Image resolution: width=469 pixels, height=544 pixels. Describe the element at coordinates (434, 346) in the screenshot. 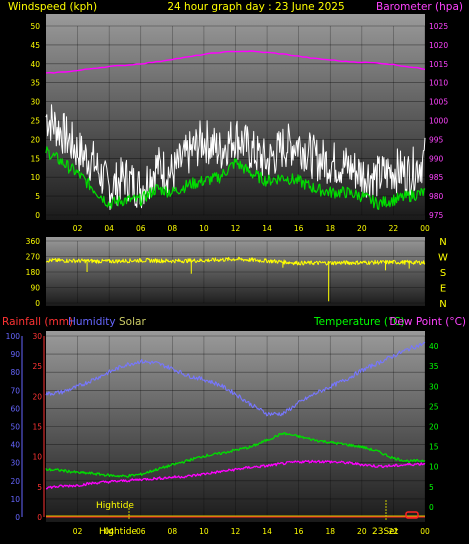

I see `temperature-tick-label: 40` at that location.